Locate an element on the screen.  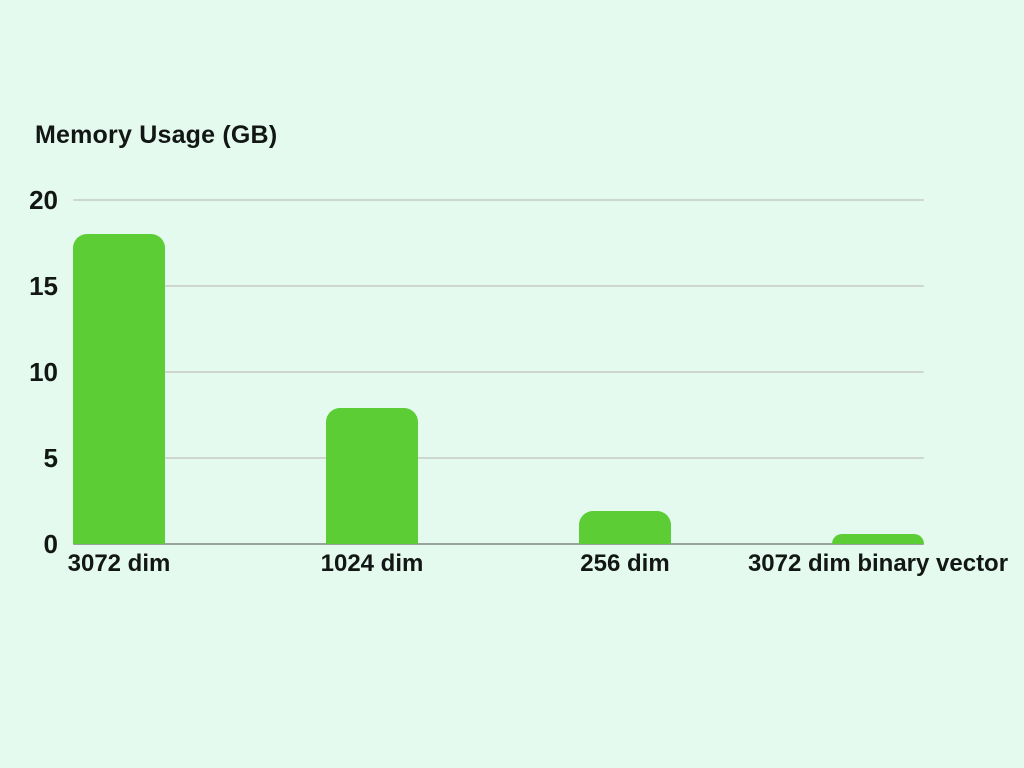
x-category-label: 1024 dim is located at coordinates (372, 563).